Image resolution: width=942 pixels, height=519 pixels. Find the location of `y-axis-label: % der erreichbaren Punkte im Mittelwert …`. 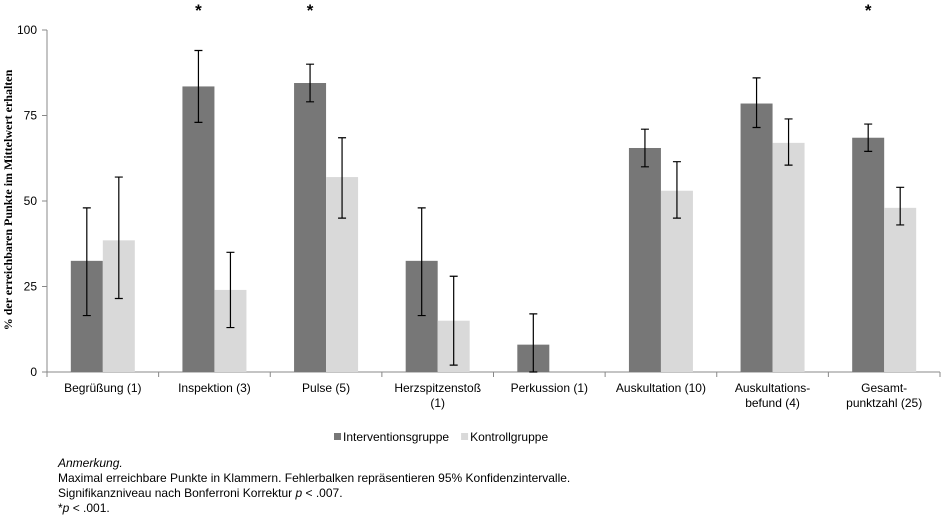

y-axis-label: % der erreichbaren Punkte im Mittelwert … is located at coordinates (8, 199).